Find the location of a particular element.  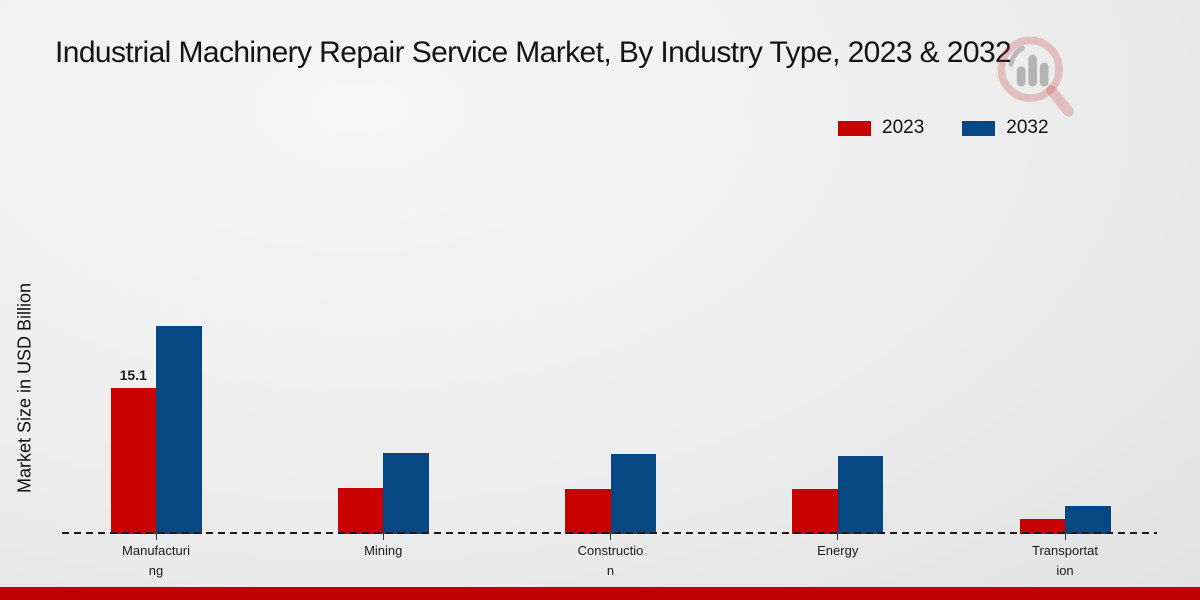

category-label: Mining is located at coordinates (383, 550).